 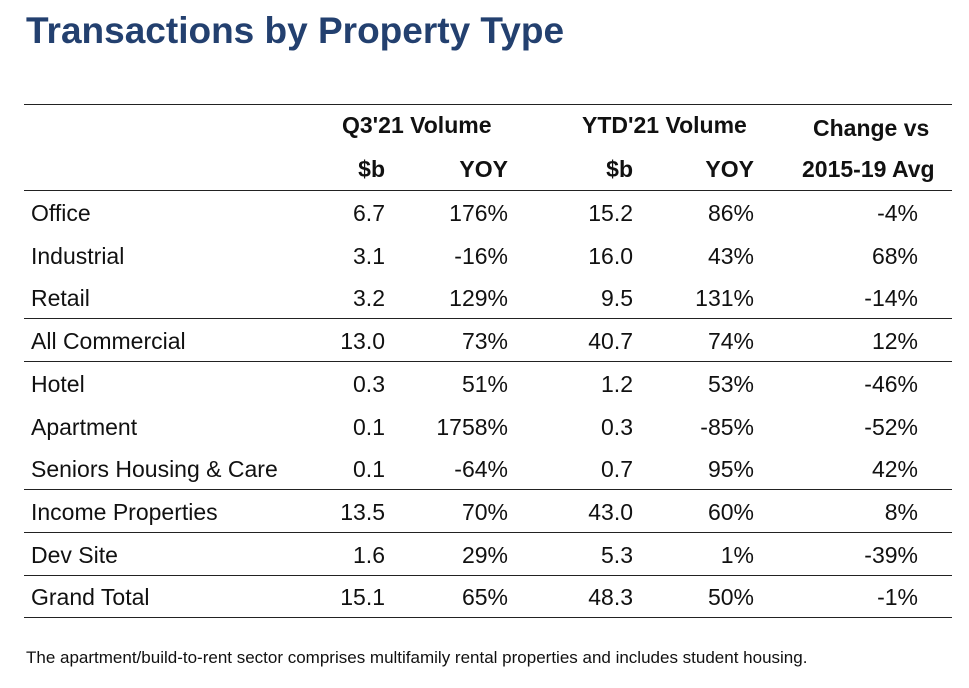 I want to click on row-label: Apartment, so click(x=84, y=427).